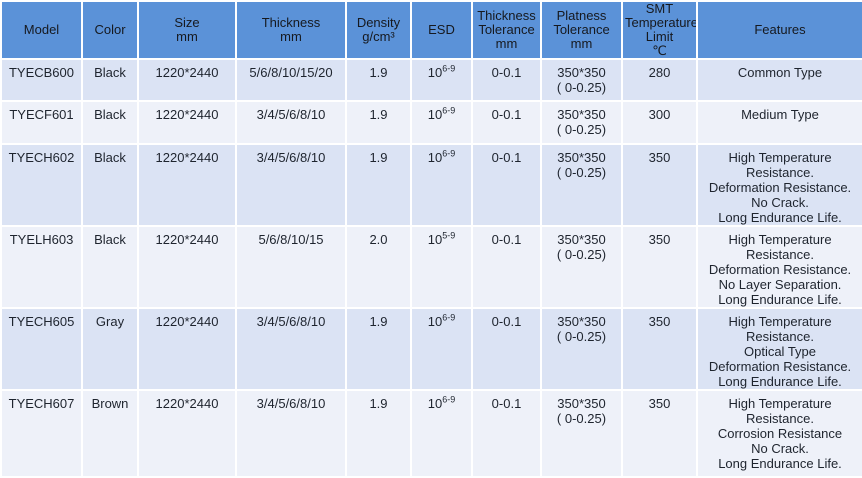 The height and width of the screenshot is (478, 862). I want to click on cell-color: Gray, so click(110, 349).